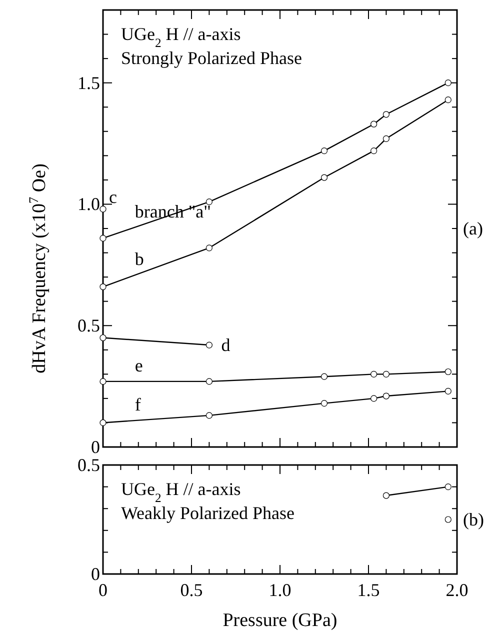 This screenshot has width=490, height=636. I want to click on x-tick-label: 2.0, so click(457, 590).